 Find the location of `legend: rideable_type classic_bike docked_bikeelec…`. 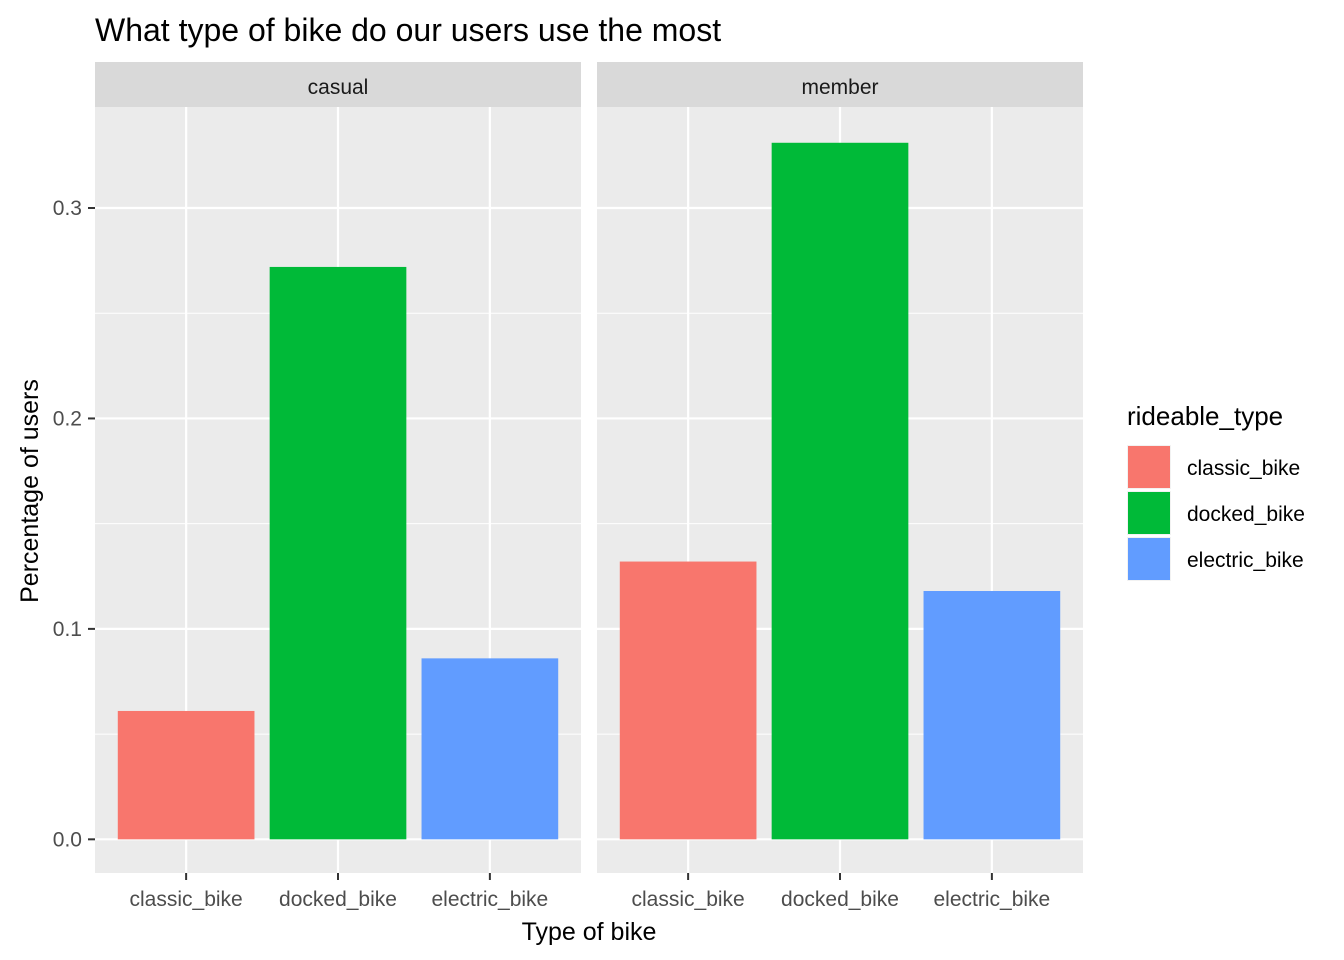

legend: rideable_type classic_bike docked_bikeelec… is located at coordinates (1216, 491).